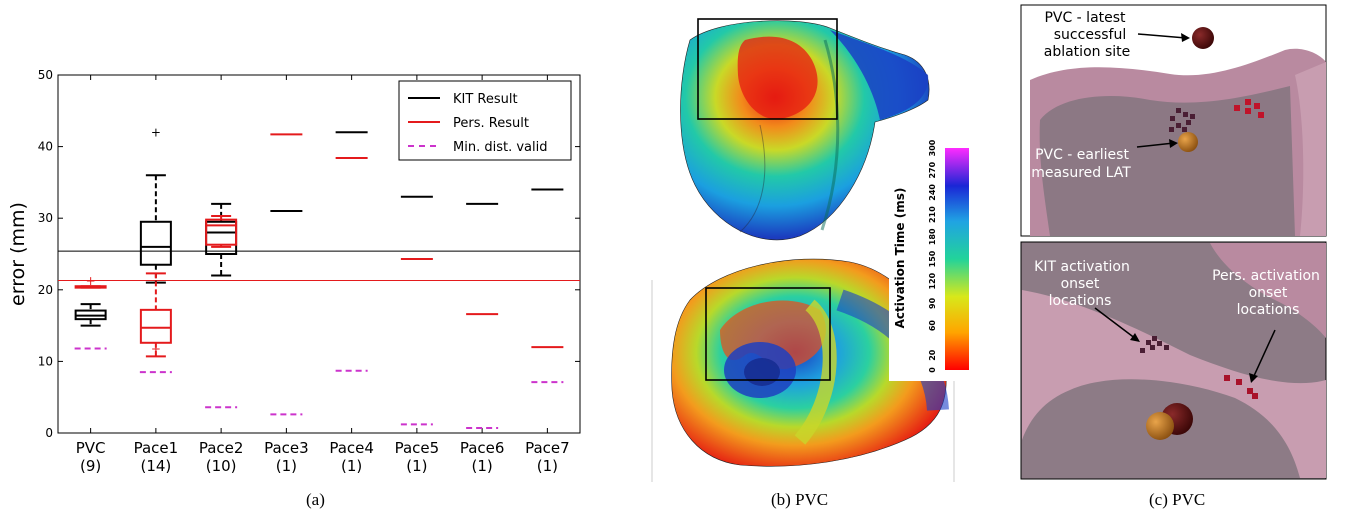  I want to click on colorbar-tick-label: 90, so click(932, 303).